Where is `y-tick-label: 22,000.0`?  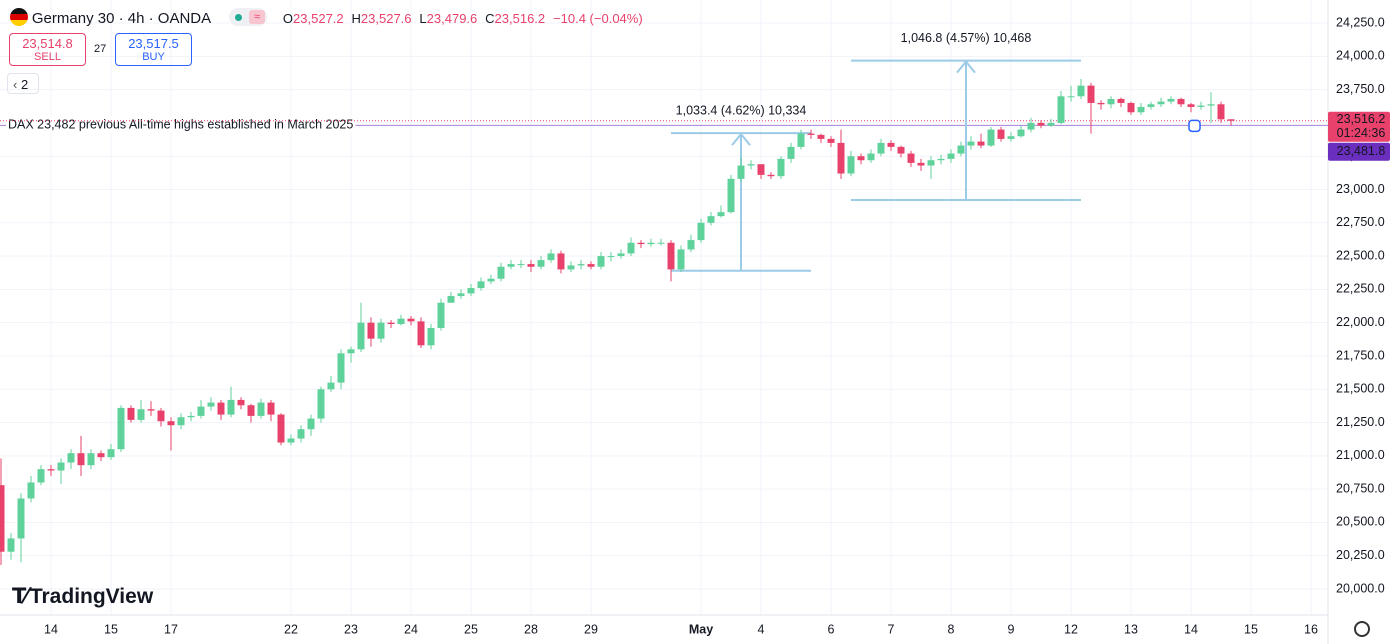
y-tick-label: 22,000.0 is located at coordinates (1360, 322).